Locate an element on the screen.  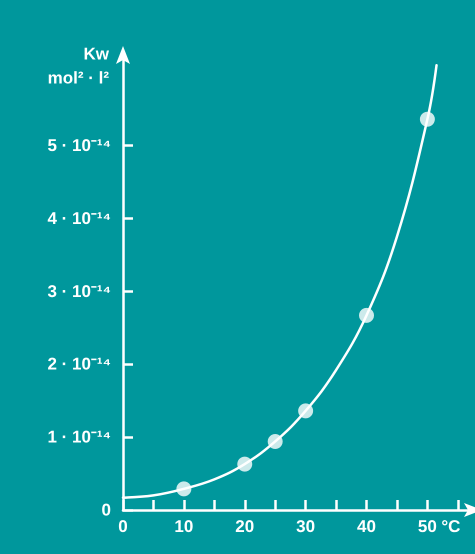
y-tick-label: 1 · 10⁻¹⁴ is located at coordinates (79, 437).